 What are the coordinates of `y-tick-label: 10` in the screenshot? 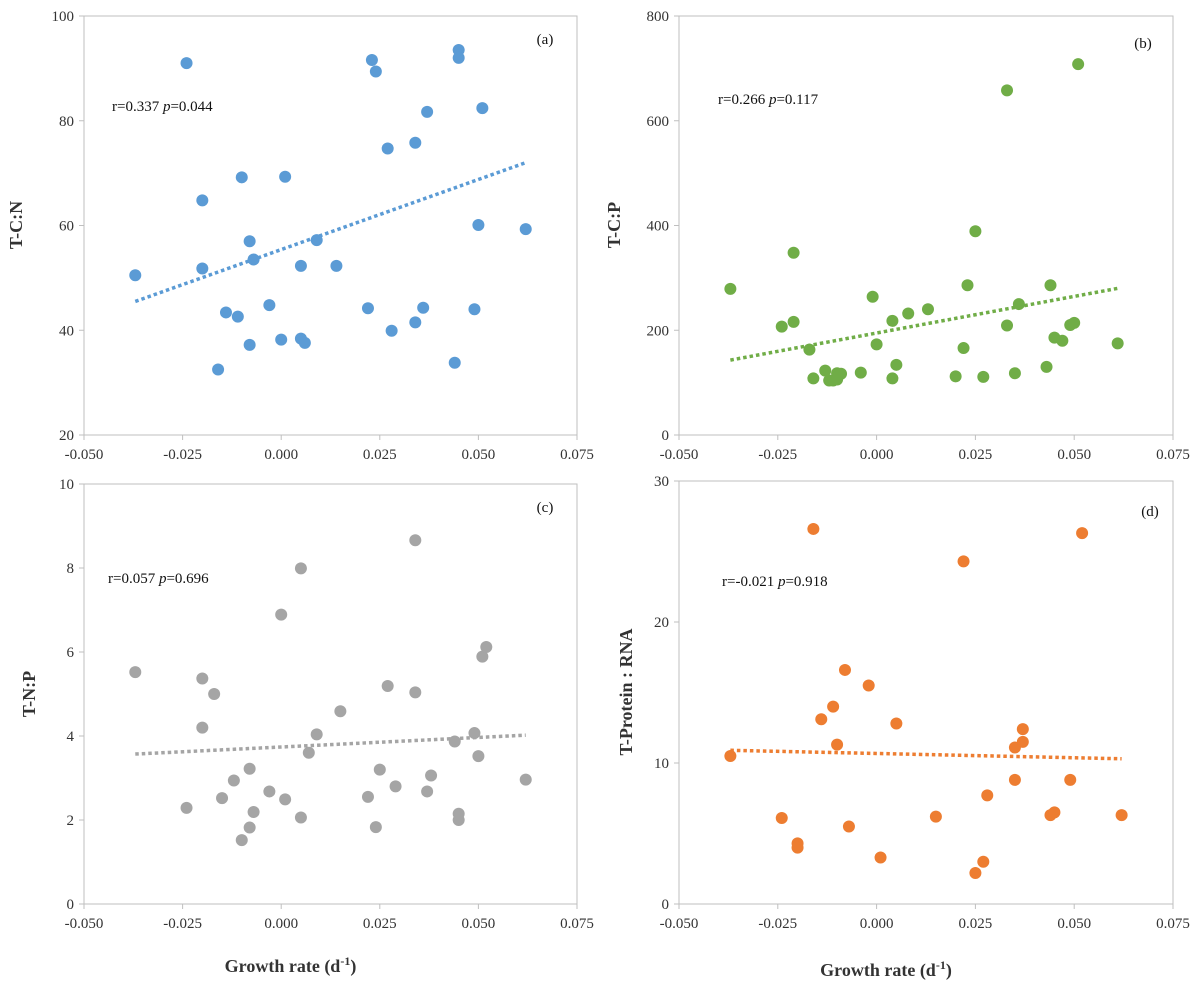 It's located at (661, 764).